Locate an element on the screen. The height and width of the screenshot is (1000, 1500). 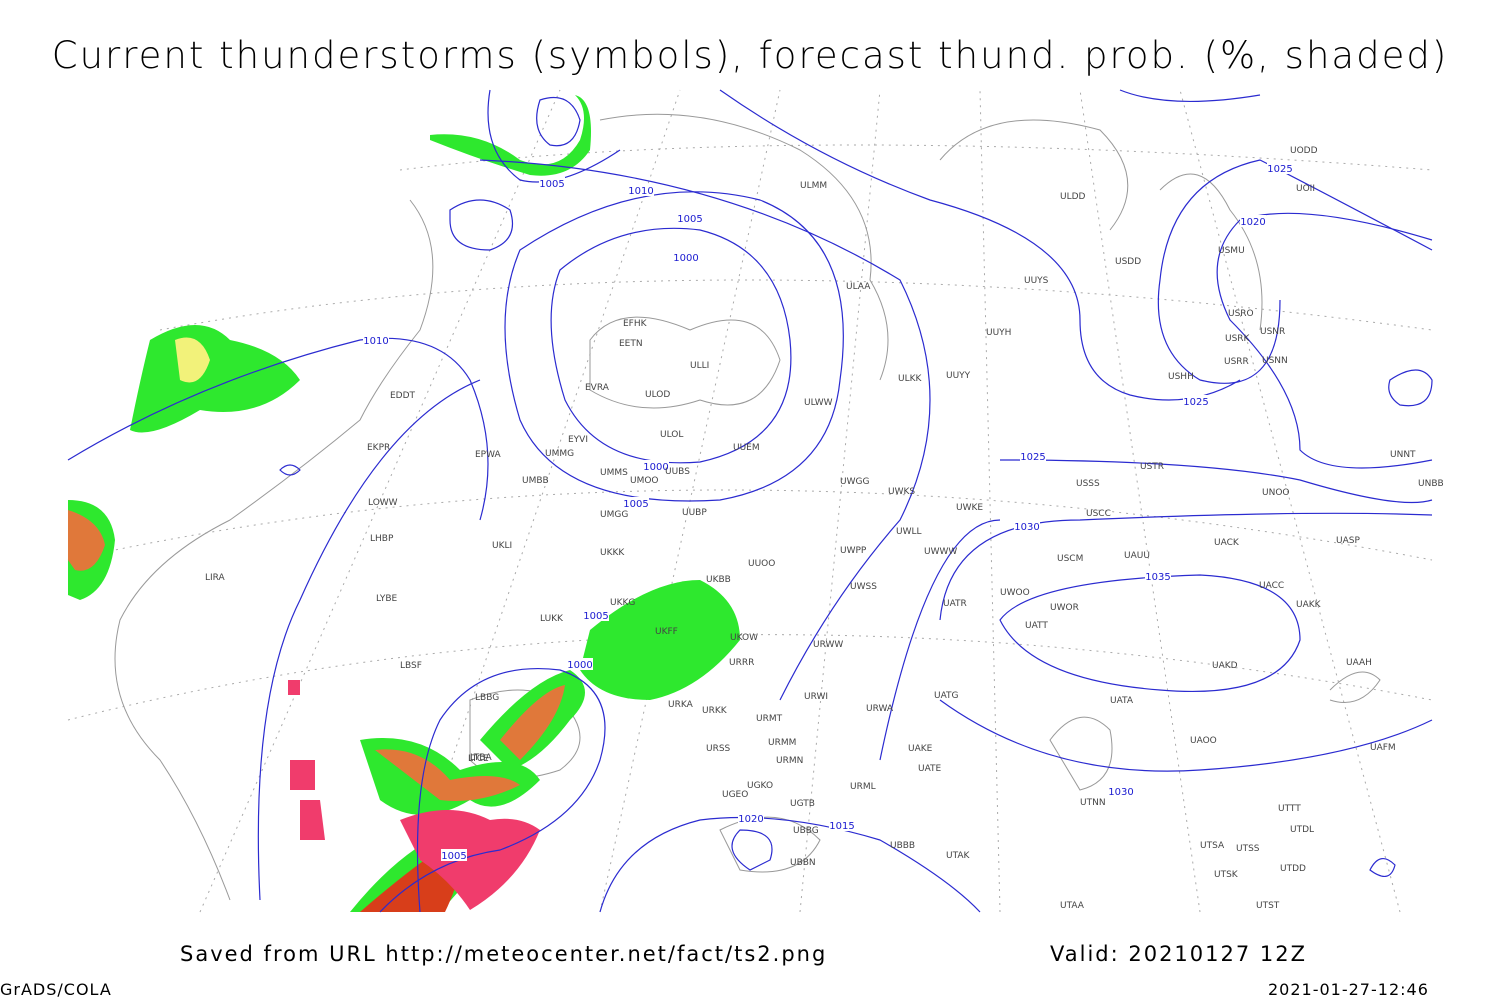
station-label: UATR is located at coordinates (955, 604).